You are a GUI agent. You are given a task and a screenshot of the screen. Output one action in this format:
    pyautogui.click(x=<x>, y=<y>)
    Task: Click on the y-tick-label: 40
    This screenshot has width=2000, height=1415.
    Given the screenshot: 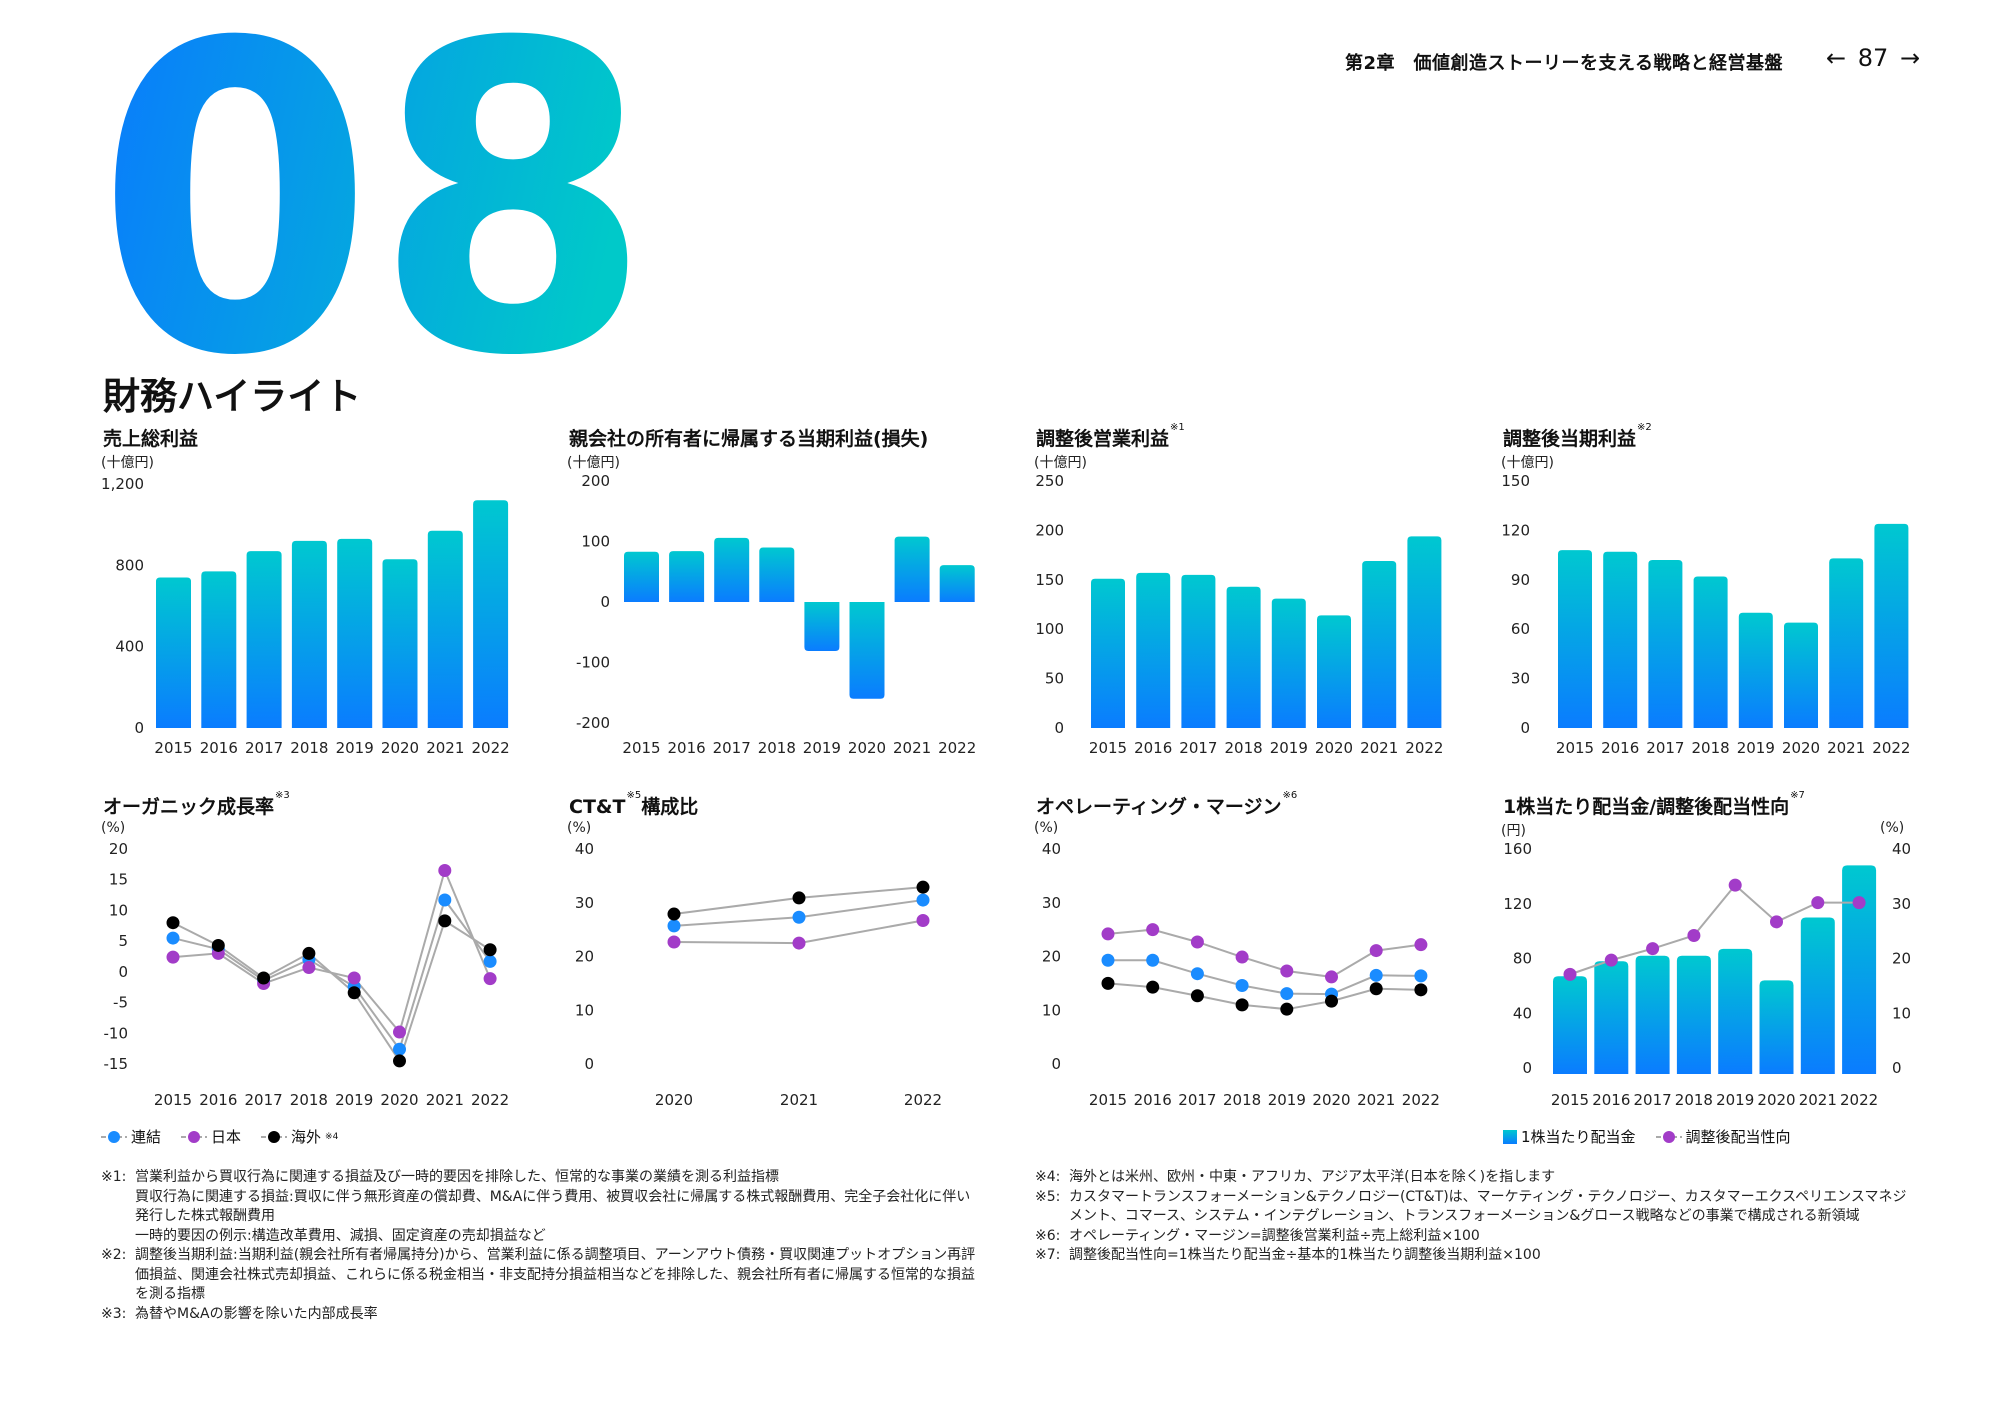 What is the action you would take?
    pyautogui.click(x=1522, y=1013)
    